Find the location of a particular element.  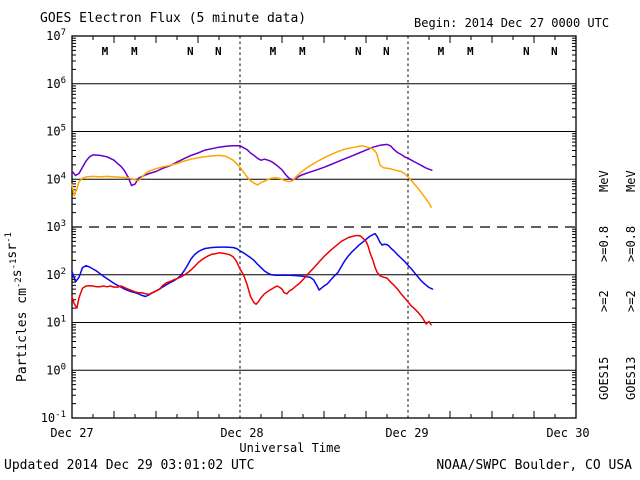

y-tick-label: 10⁷ is located at coordinates (56, 35).